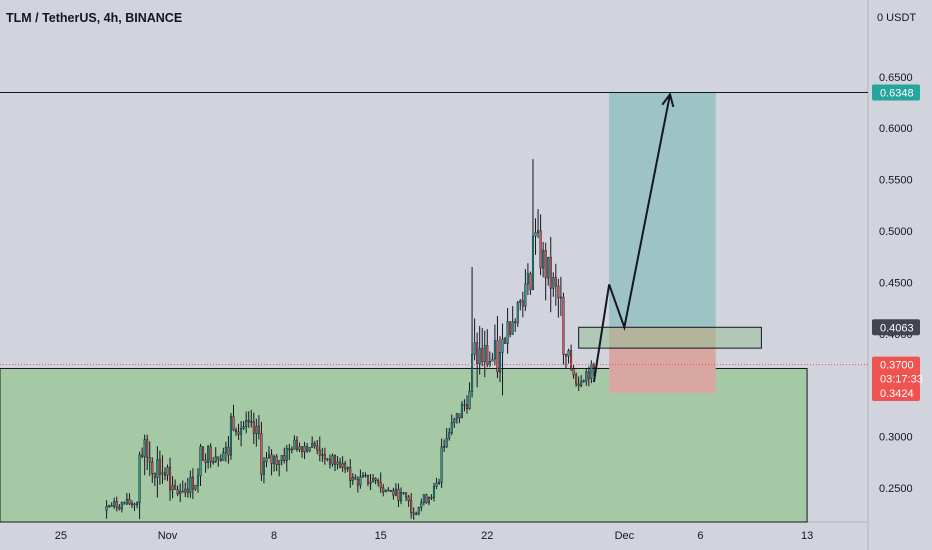  Describe the element at coordinates (896, 489) in the screenshot. I see `y-tick-label: 0.2500` at that location.